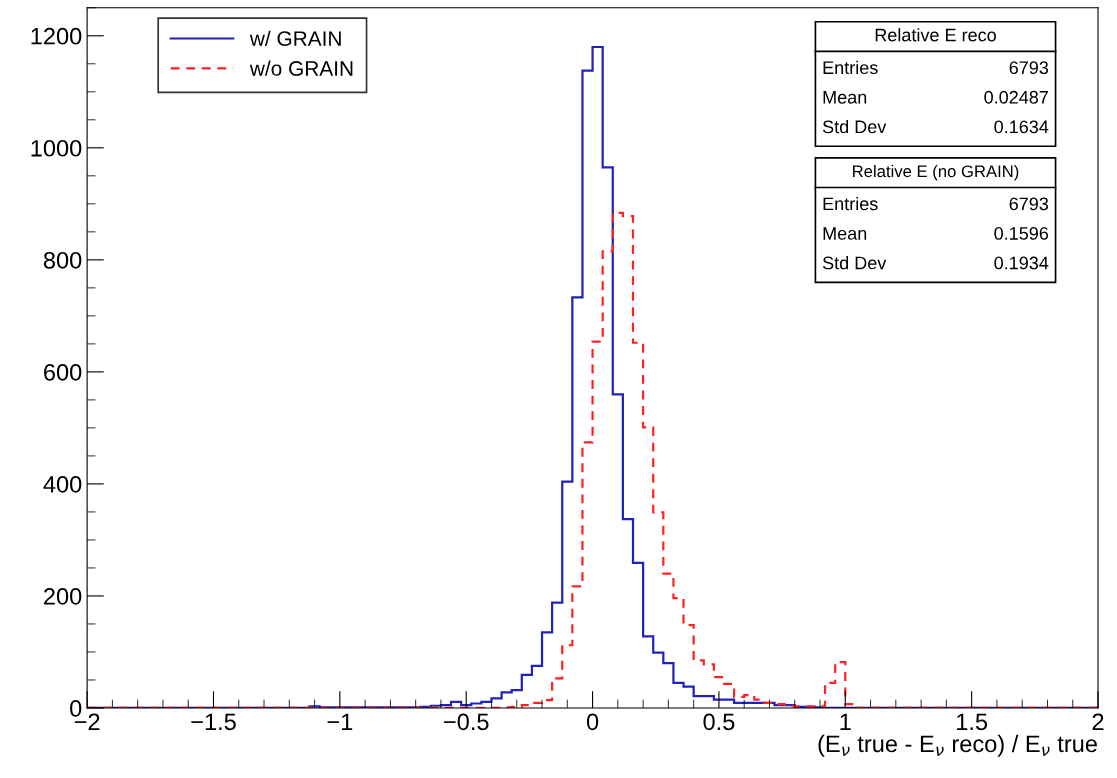 The width and height of the screenshot is (1117, 778). Describe the element at coordinates (592, 722) in the screenshot. I see `x-tick-label: 0` at that location.